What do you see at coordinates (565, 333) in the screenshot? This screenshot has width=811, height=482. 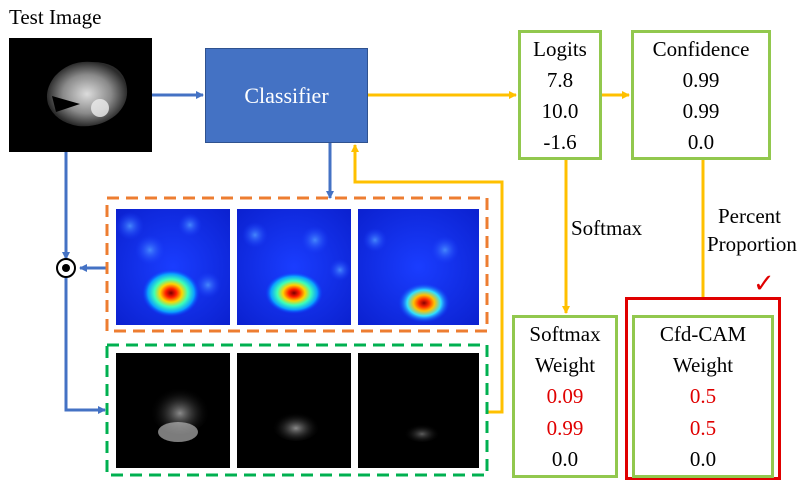 I see `softmax-weight-title-1: Softmax` at bounding box center [565, 333].